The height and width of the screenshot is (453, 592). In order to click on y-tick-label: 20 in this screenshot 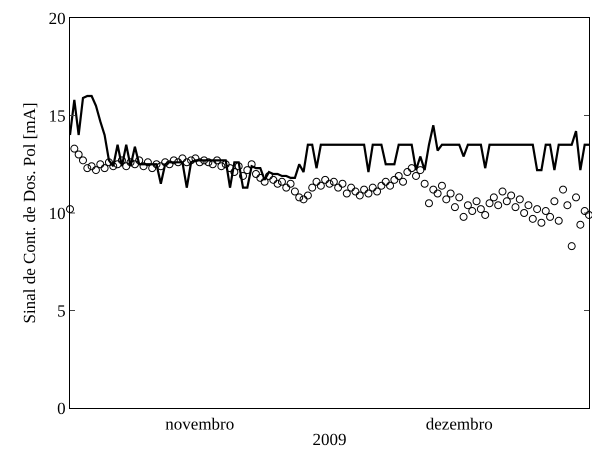, I will do `click(57, 18)`.